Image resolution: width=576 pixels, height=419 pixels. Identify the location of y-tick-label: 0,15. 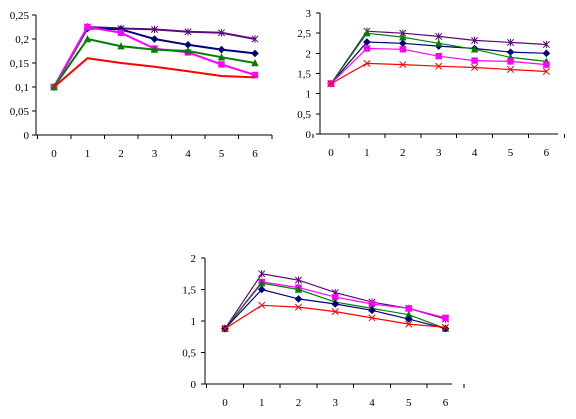
(20, 64).